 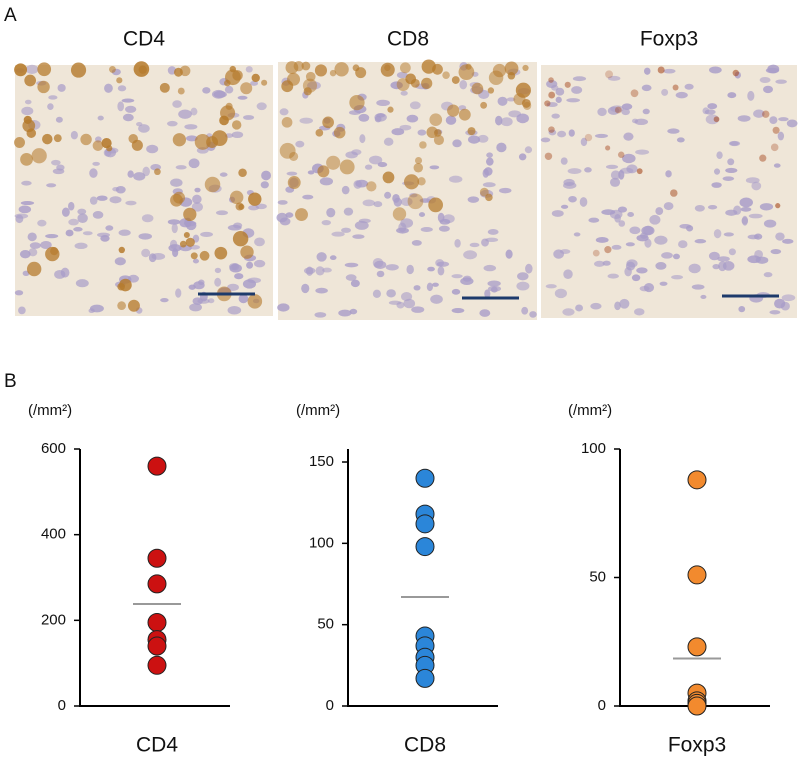 I want to click on micrograph, so click(x=669, y=191).